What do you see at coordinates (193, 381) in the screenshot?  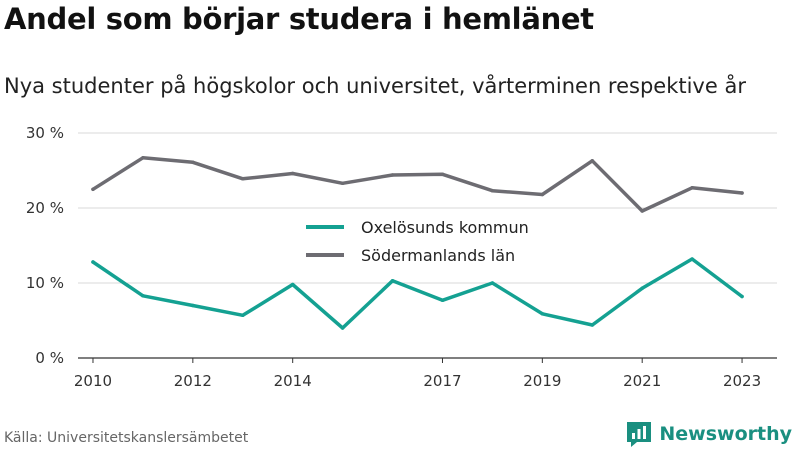 I see `x-tick-label: 2012` at bounding box center [193, 381].